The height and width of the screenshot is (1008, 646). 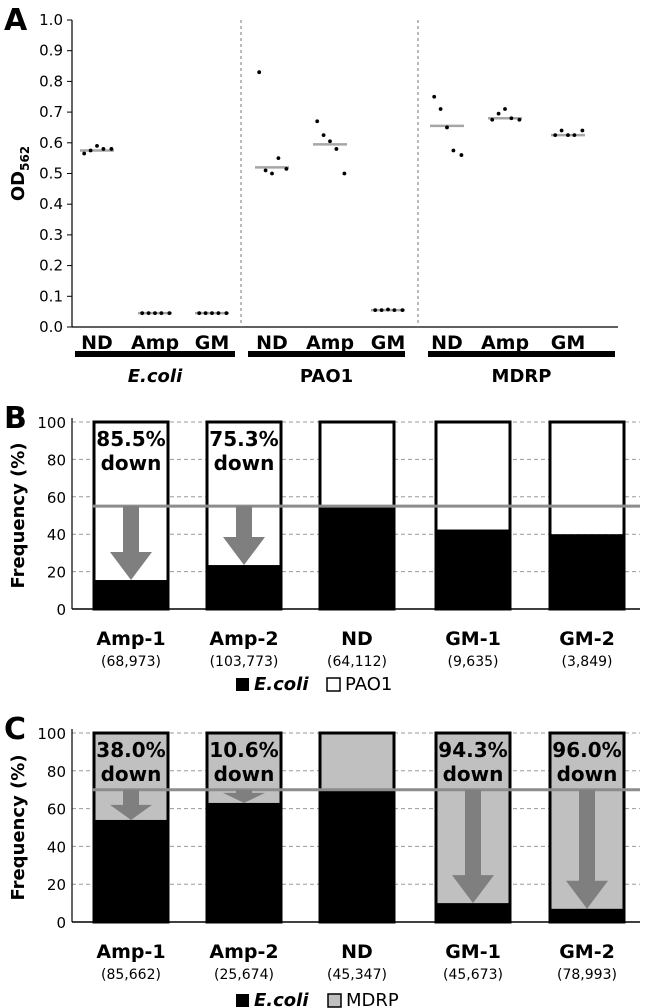 What do you see at coordinates (51, 174) in the screenshot?
I see `panel-a-ytick-label: 0.5` at bounding box center [51, 174].